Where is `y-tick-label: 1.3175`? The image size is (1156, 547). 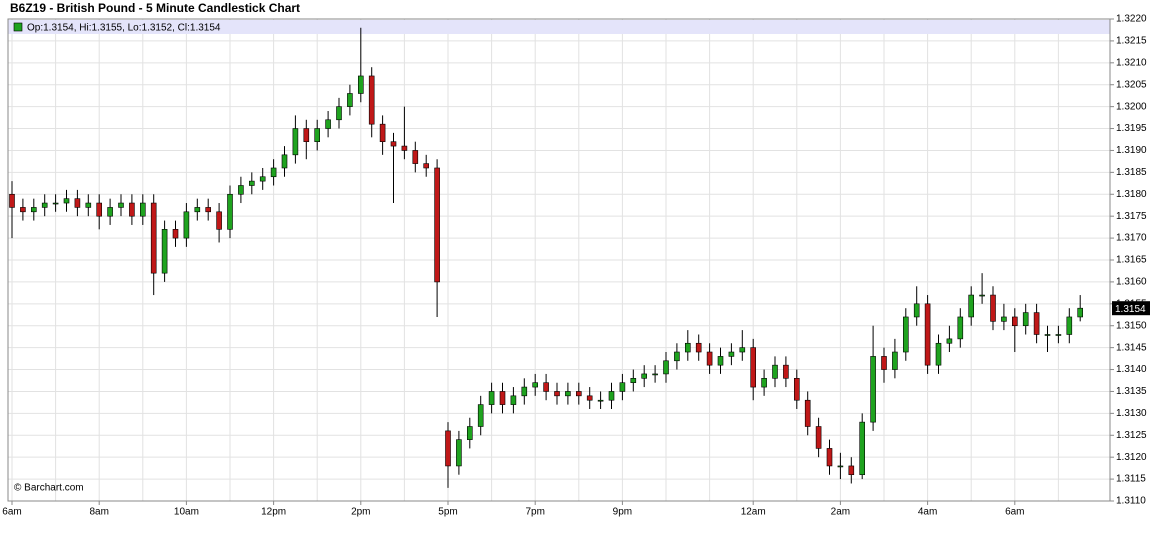
y-tick-label: 1.3175 is located at coordinates (1131, 216).